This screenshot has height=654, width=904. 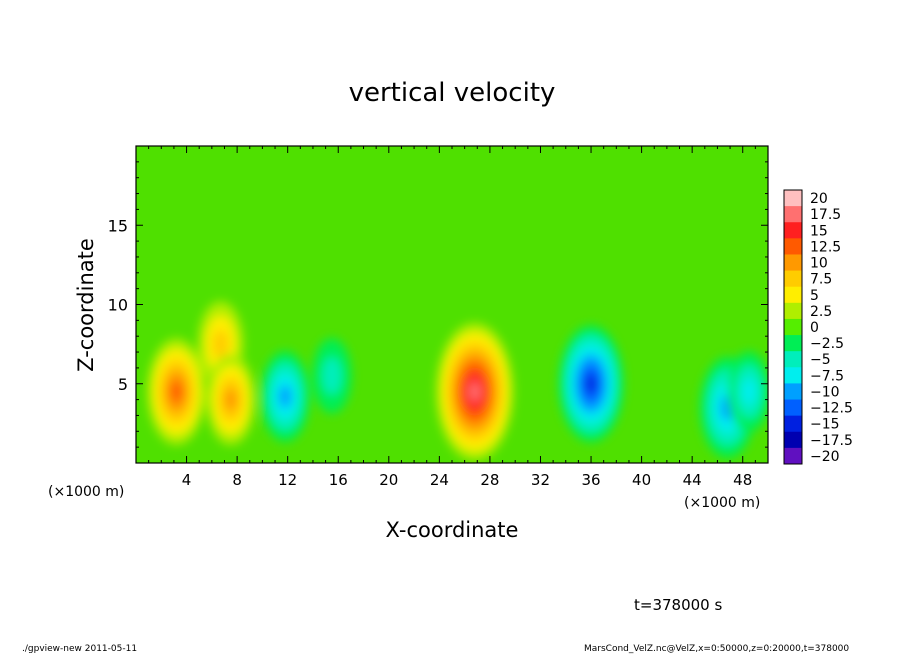 What do you see at coordinates (237, 480) in the screenshot?
I see `x-tick-label: 8` at bounding box center [237, 480].